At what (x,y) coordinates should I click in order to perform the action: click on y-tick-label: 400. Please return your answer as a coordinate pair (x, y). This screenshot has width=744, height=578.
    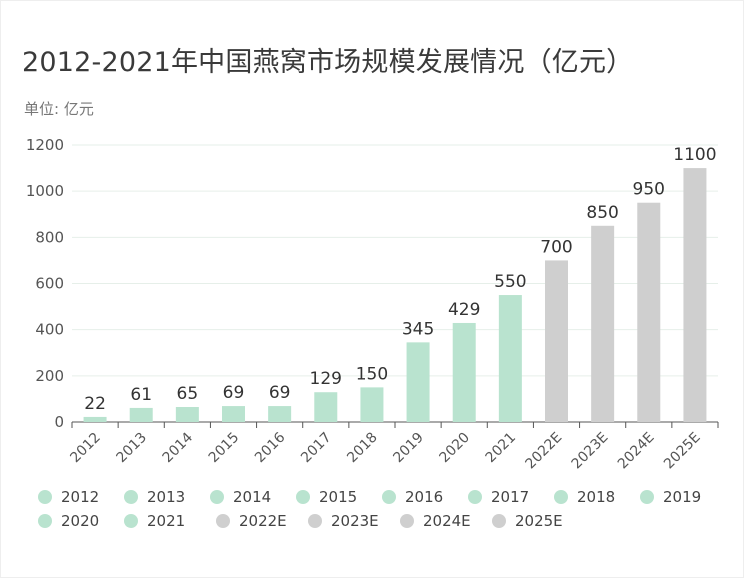
    Looking at the image, I should click on (49, 330).